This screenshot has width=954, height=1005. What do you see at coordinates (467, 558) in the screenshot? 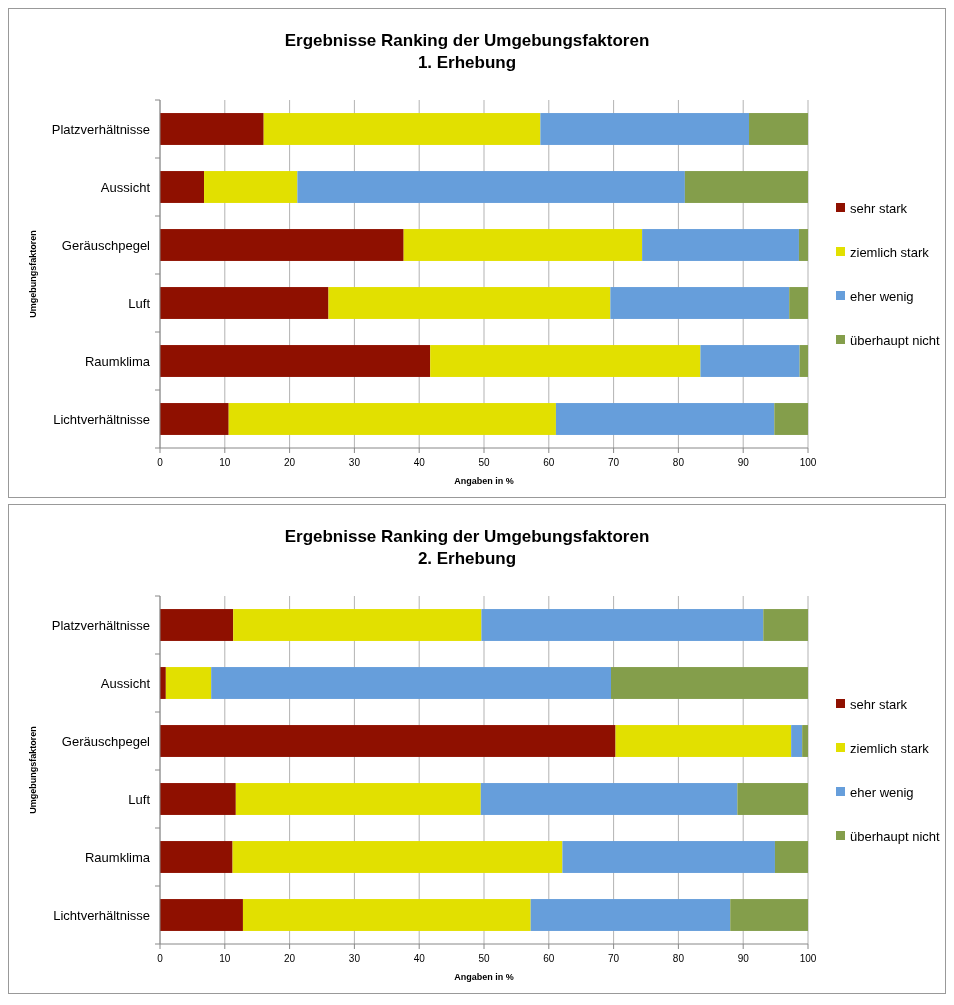
I see `chart-subtitle: 2. Erhebung` at bounding box center [467, 558].